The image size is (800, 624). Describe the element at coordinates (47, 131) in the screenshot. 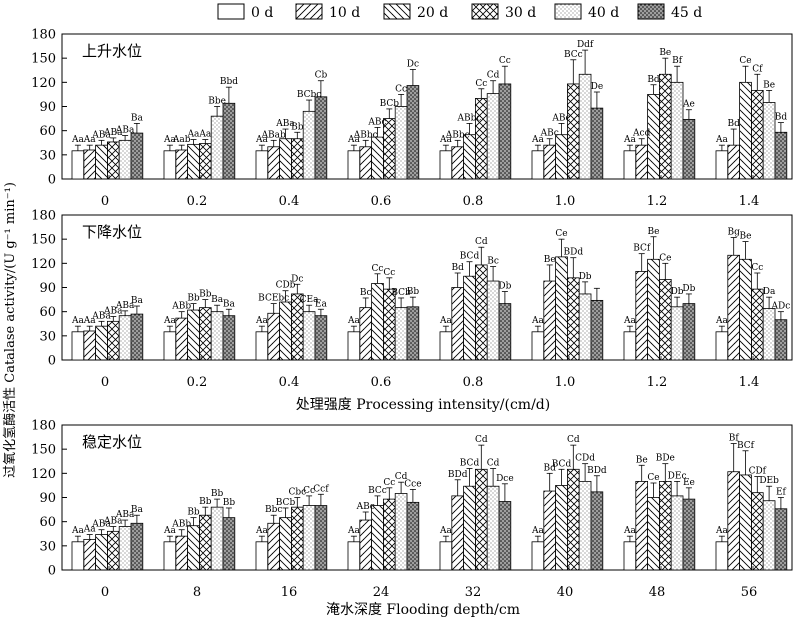

I see `y-tick-label: 60` at that location.